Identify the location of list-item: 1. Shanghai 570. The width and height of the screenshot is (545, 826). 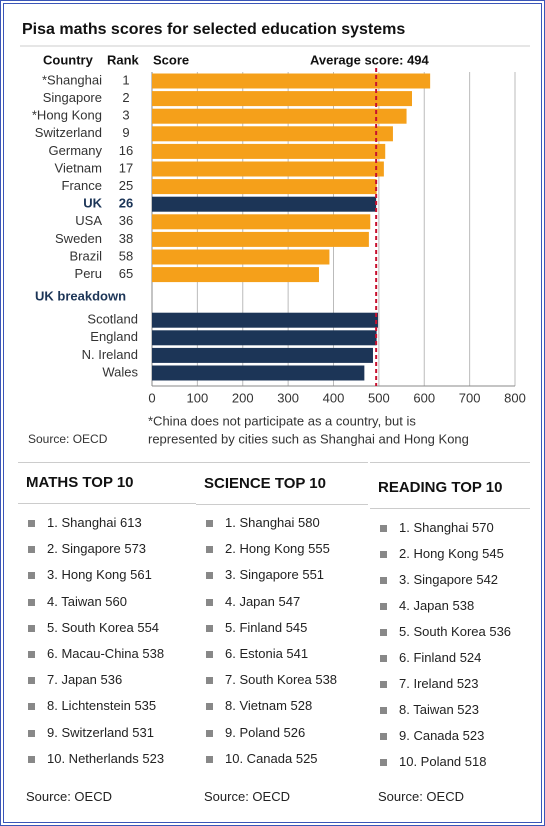
(437, 527).